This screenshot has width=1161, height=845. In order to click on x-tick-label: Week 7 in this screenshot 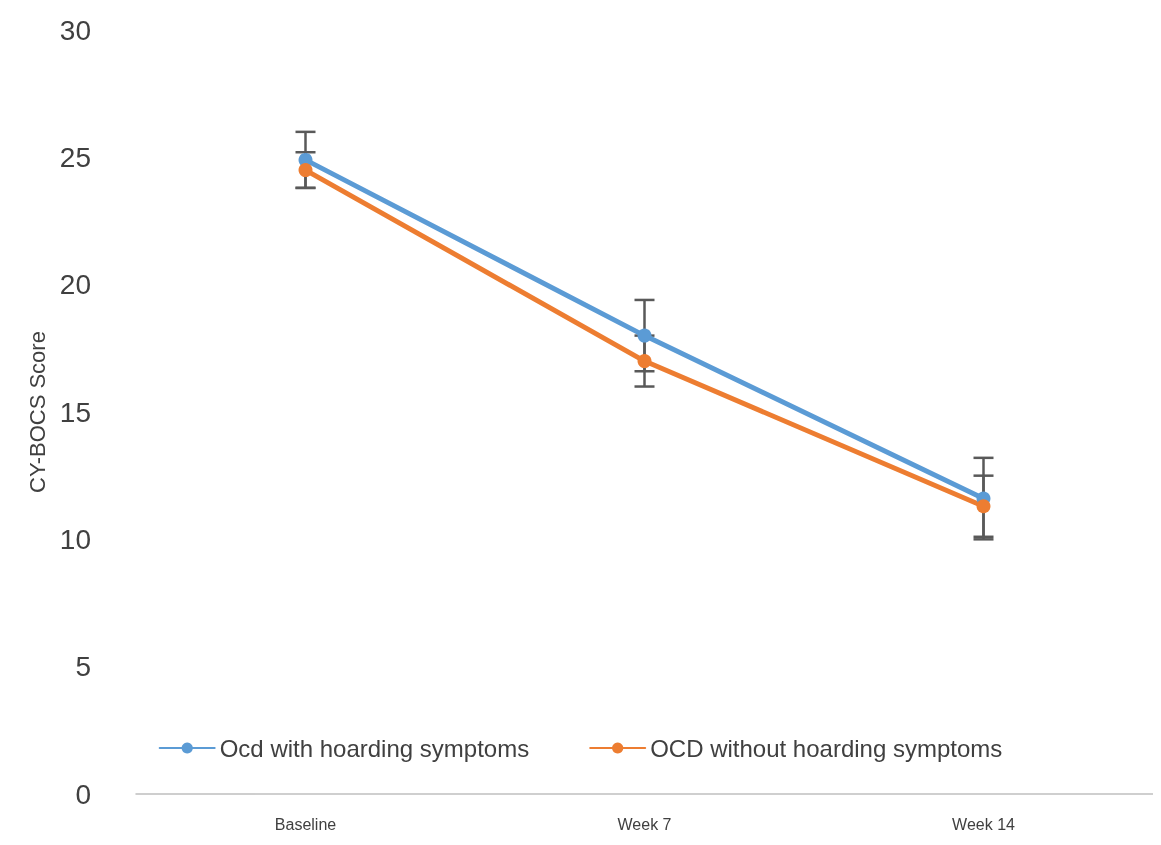, I will do `click(644, 824)`.